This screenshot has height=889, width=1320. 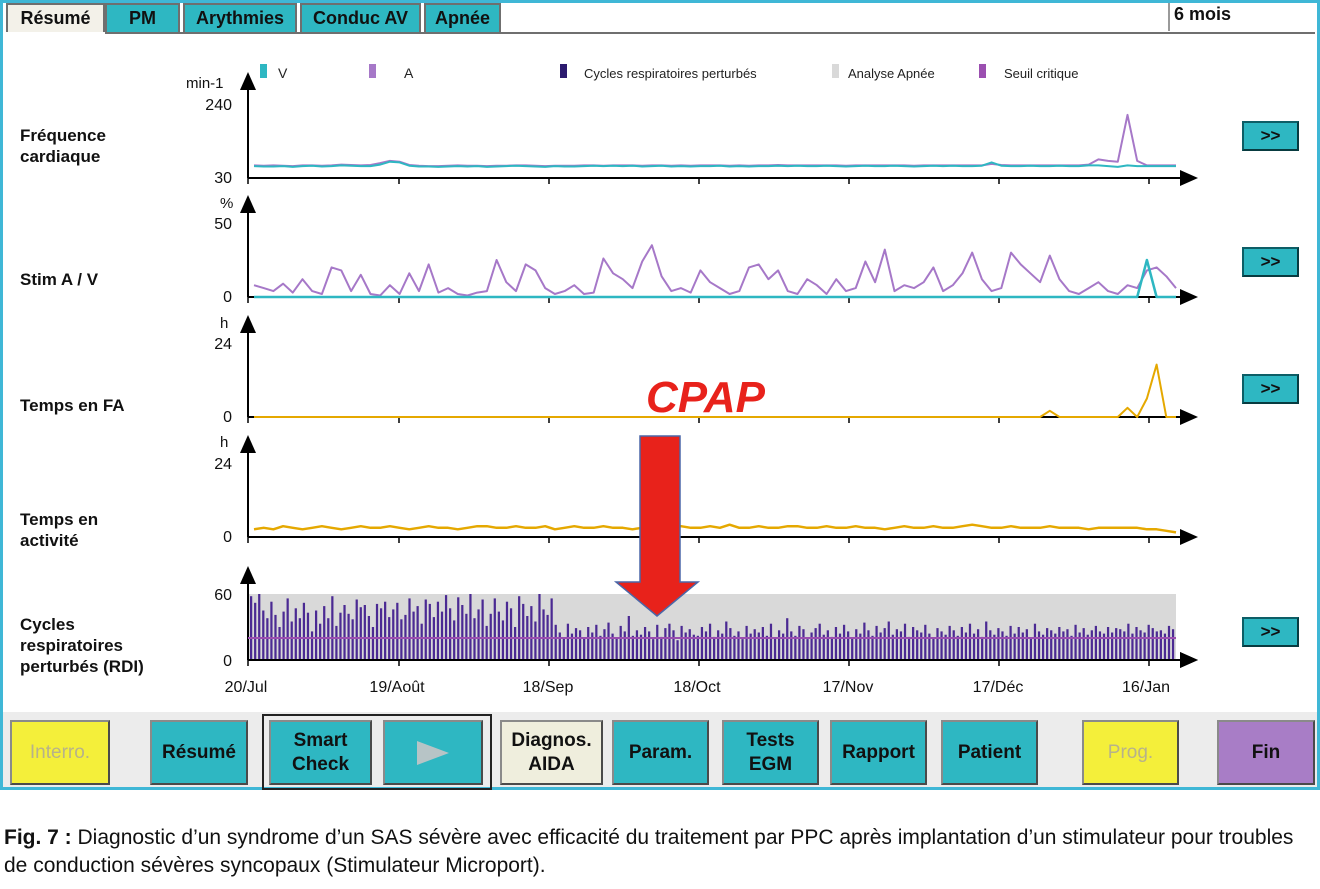 I want to click on fin-button: Fin, so click(x=1266, y=752).